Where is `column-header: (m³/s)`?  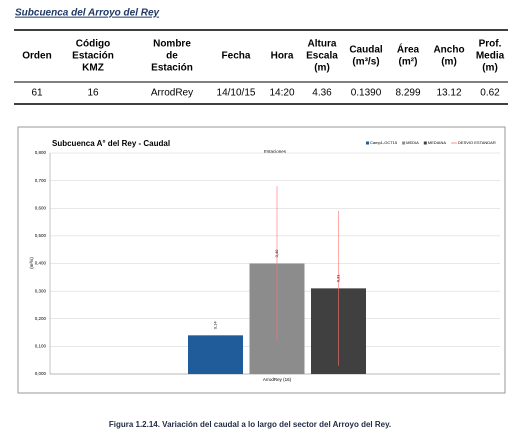 column-header: (m³/s) is located at coordinates (365, 62).